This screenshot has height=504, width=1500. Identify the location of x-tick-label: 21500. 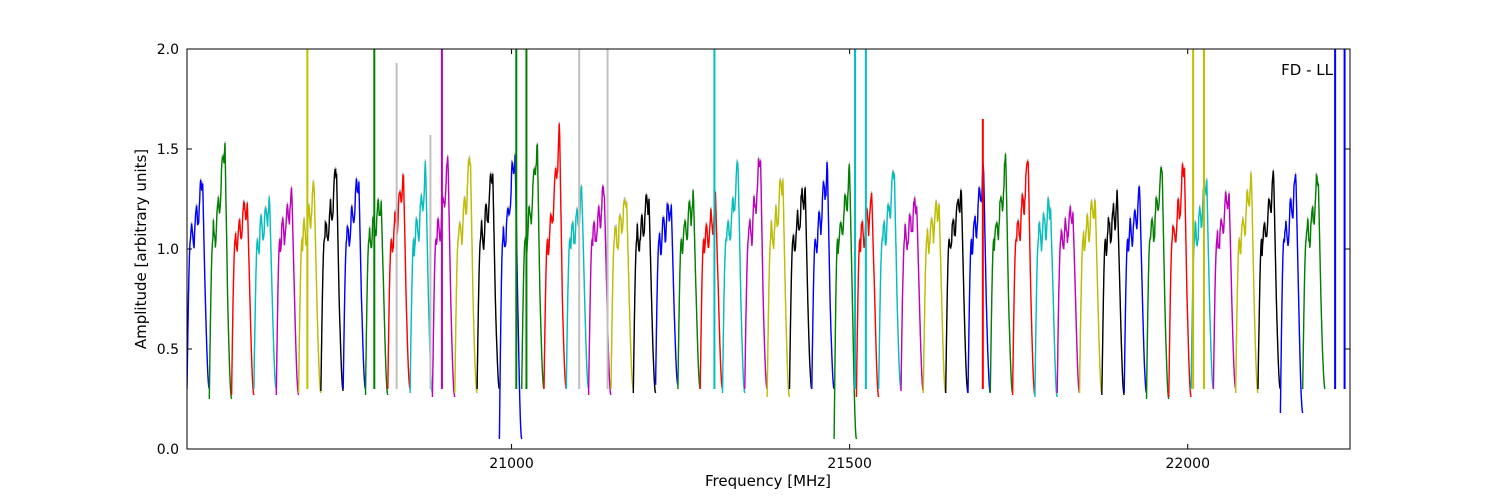
(849, 464).